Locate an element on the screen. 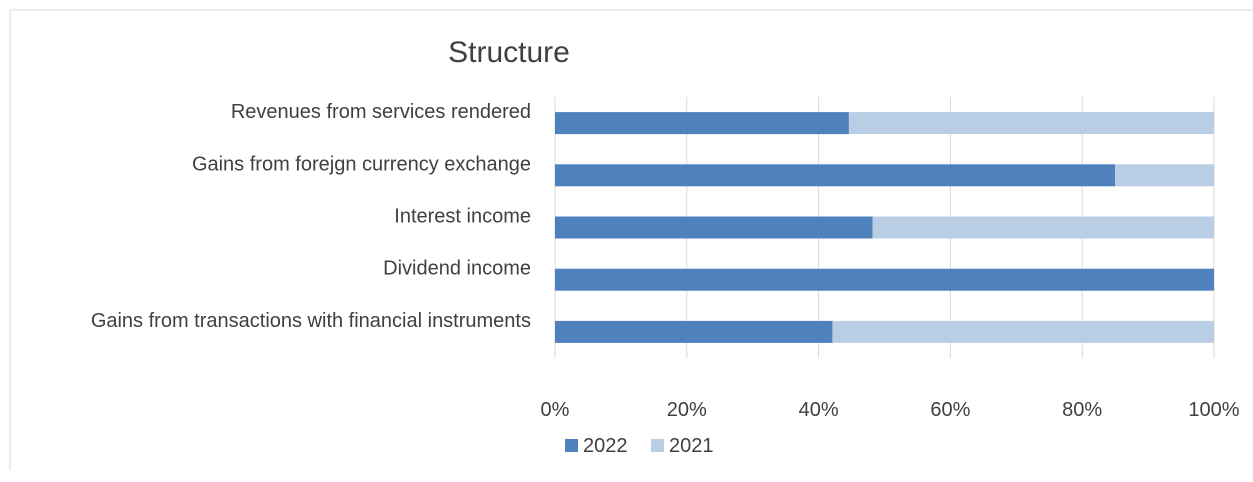 Image resolution: width=1253 pixels, height=482 pixels. category-label: Revenues from services rendered is located at coordinates (381, 112).